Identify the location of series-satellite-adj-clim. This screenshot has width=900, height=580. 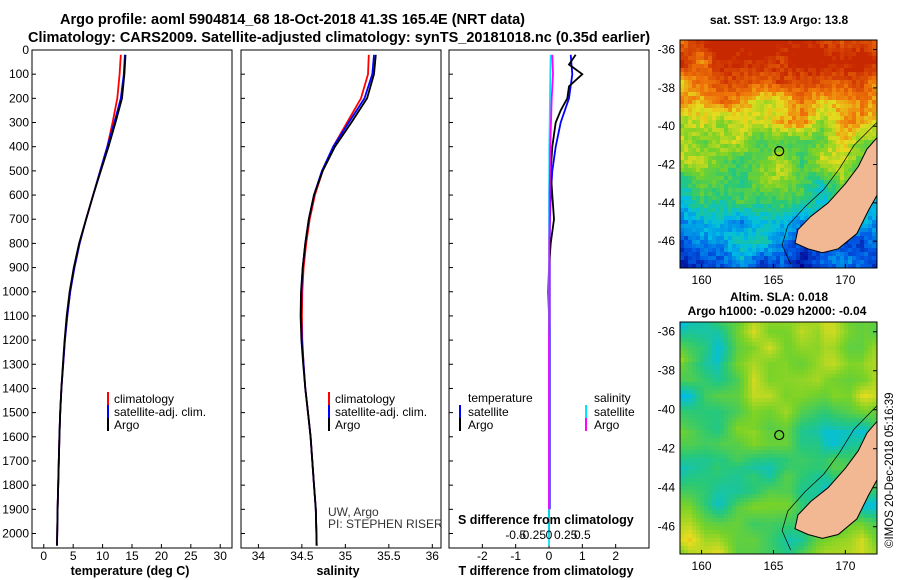
(337, 300).